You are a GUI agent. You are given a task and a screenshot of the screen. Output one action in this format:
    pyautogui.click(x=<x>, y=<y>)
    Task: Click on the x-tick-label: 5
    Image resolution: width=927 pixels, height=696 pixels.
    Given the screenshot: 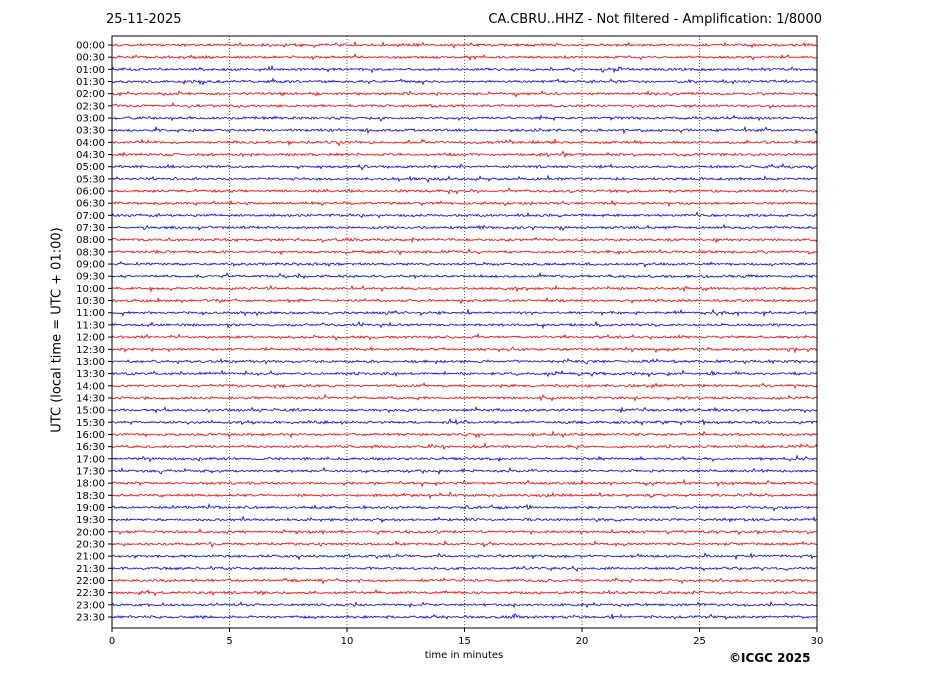 What is the action you would take?
    pyautogui.click(x=229, y=641)
    